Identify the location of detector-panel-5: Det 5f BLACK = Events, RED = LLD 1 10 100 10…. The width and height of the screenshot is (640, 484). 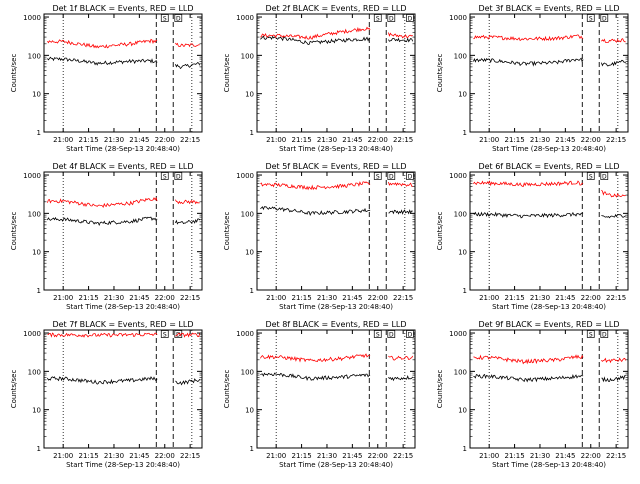
(319, 236).